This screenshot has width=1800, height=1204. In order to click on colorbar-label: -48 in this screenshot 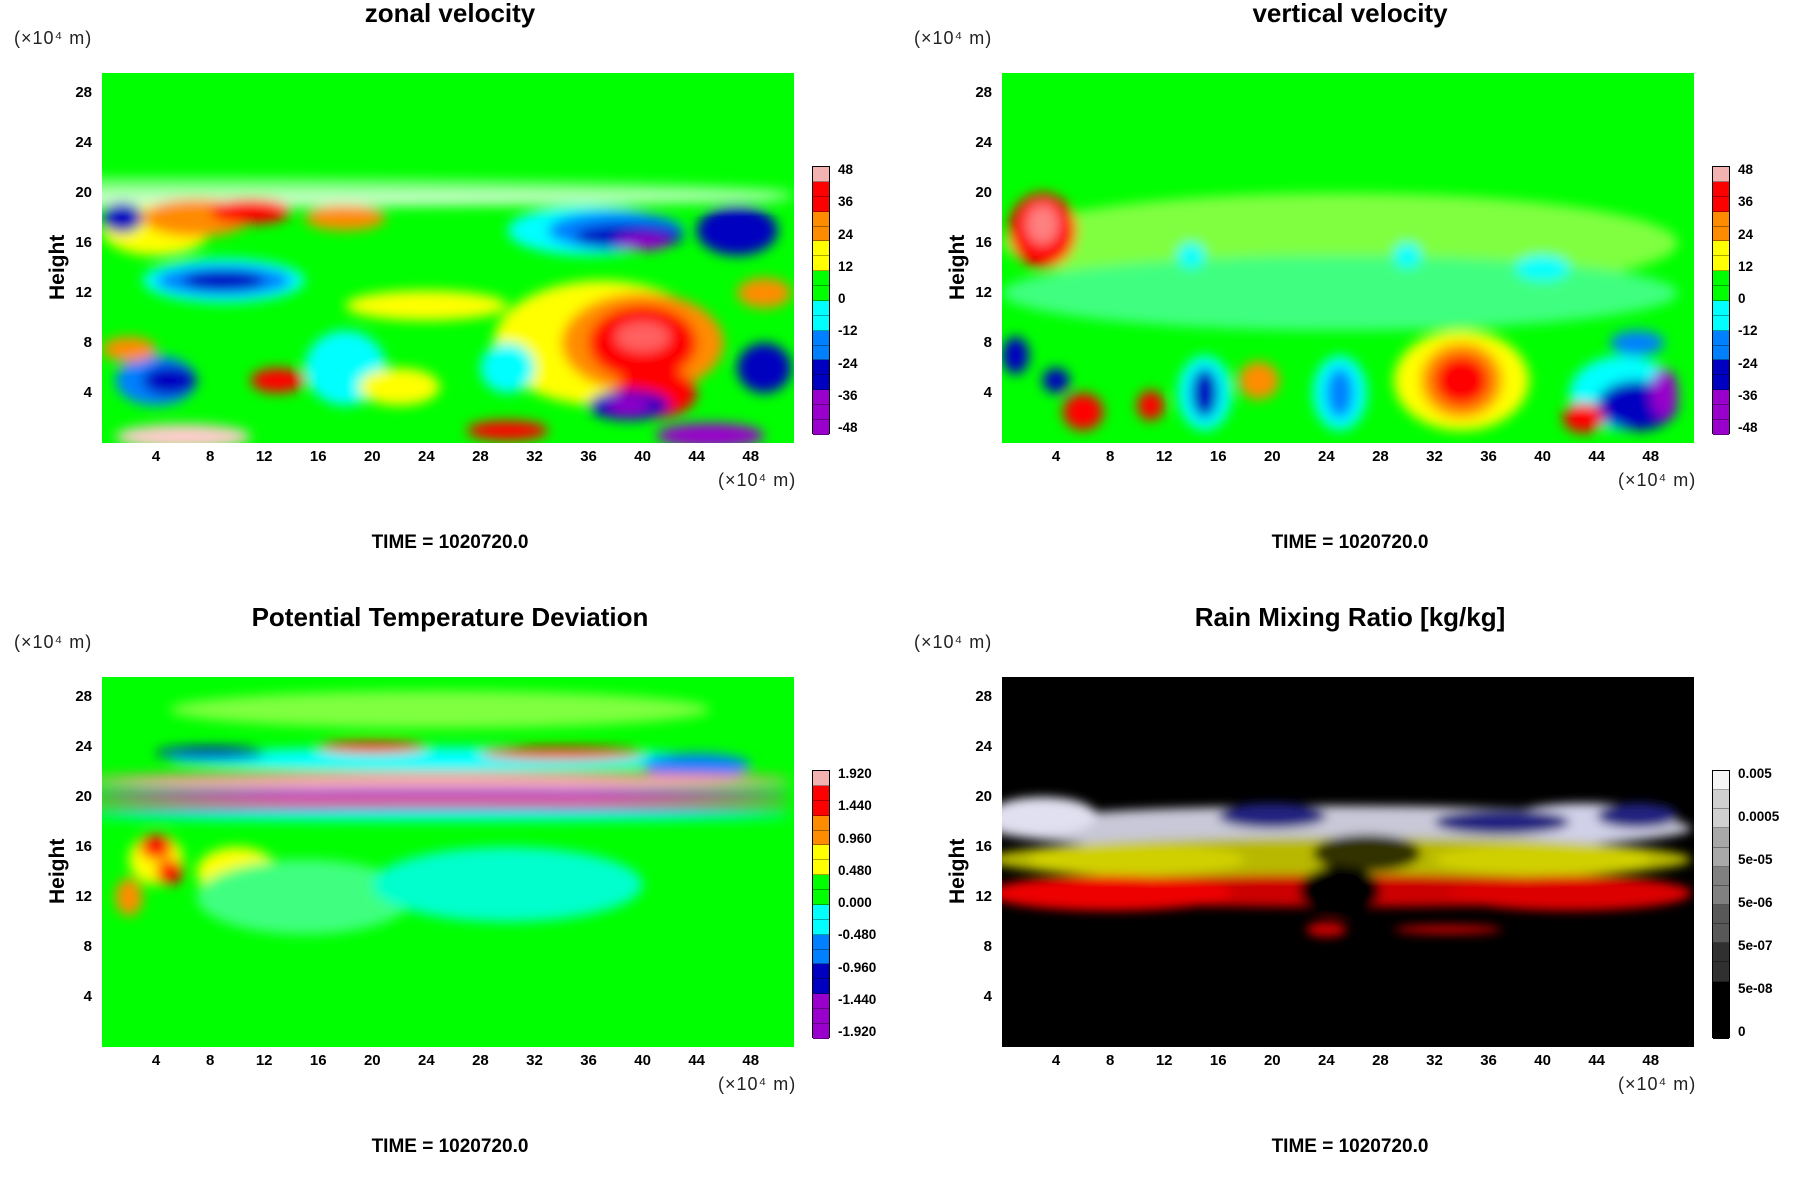, I will do `click(1748, 427)`.